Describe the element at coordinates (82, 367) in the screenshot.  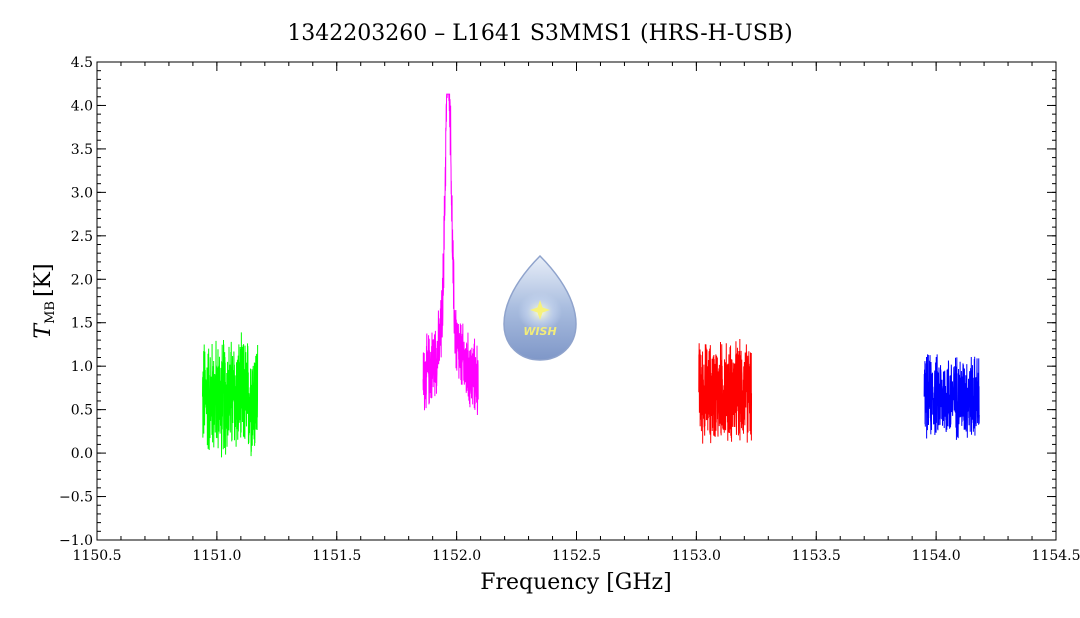
I see `y-tick-label: 1.0` at that location.